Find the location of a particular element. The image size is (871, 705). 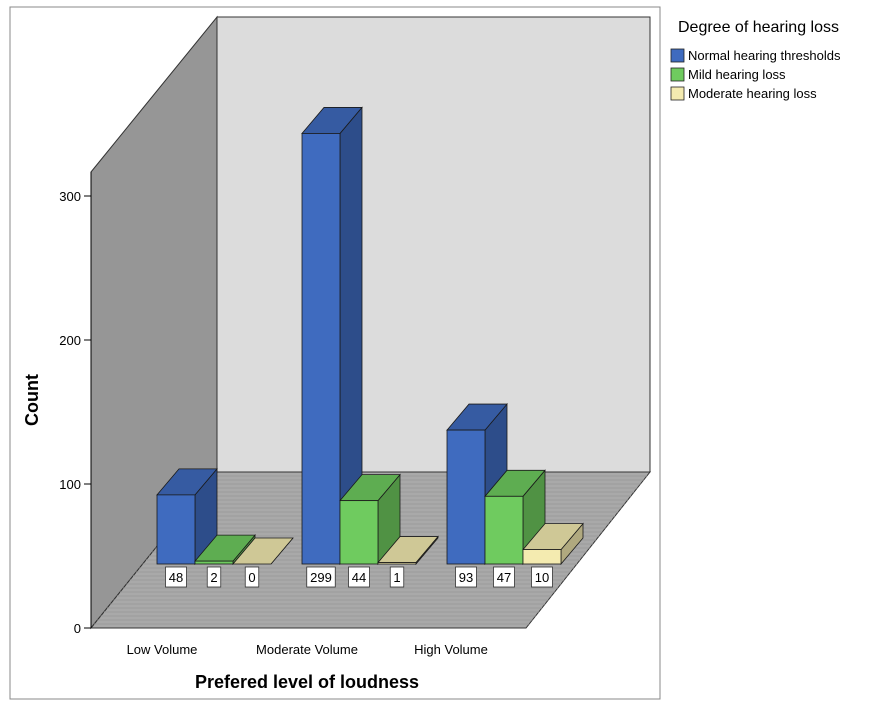

data-label: 44 is located at coordinates (359, 577).